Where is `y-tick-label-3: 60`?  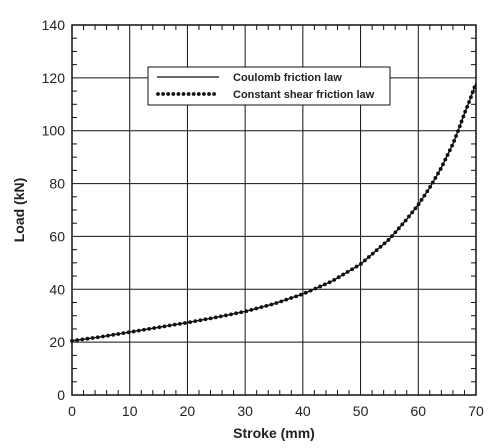 y-tick-label-3: 60 is located at coordinates (57, 236).